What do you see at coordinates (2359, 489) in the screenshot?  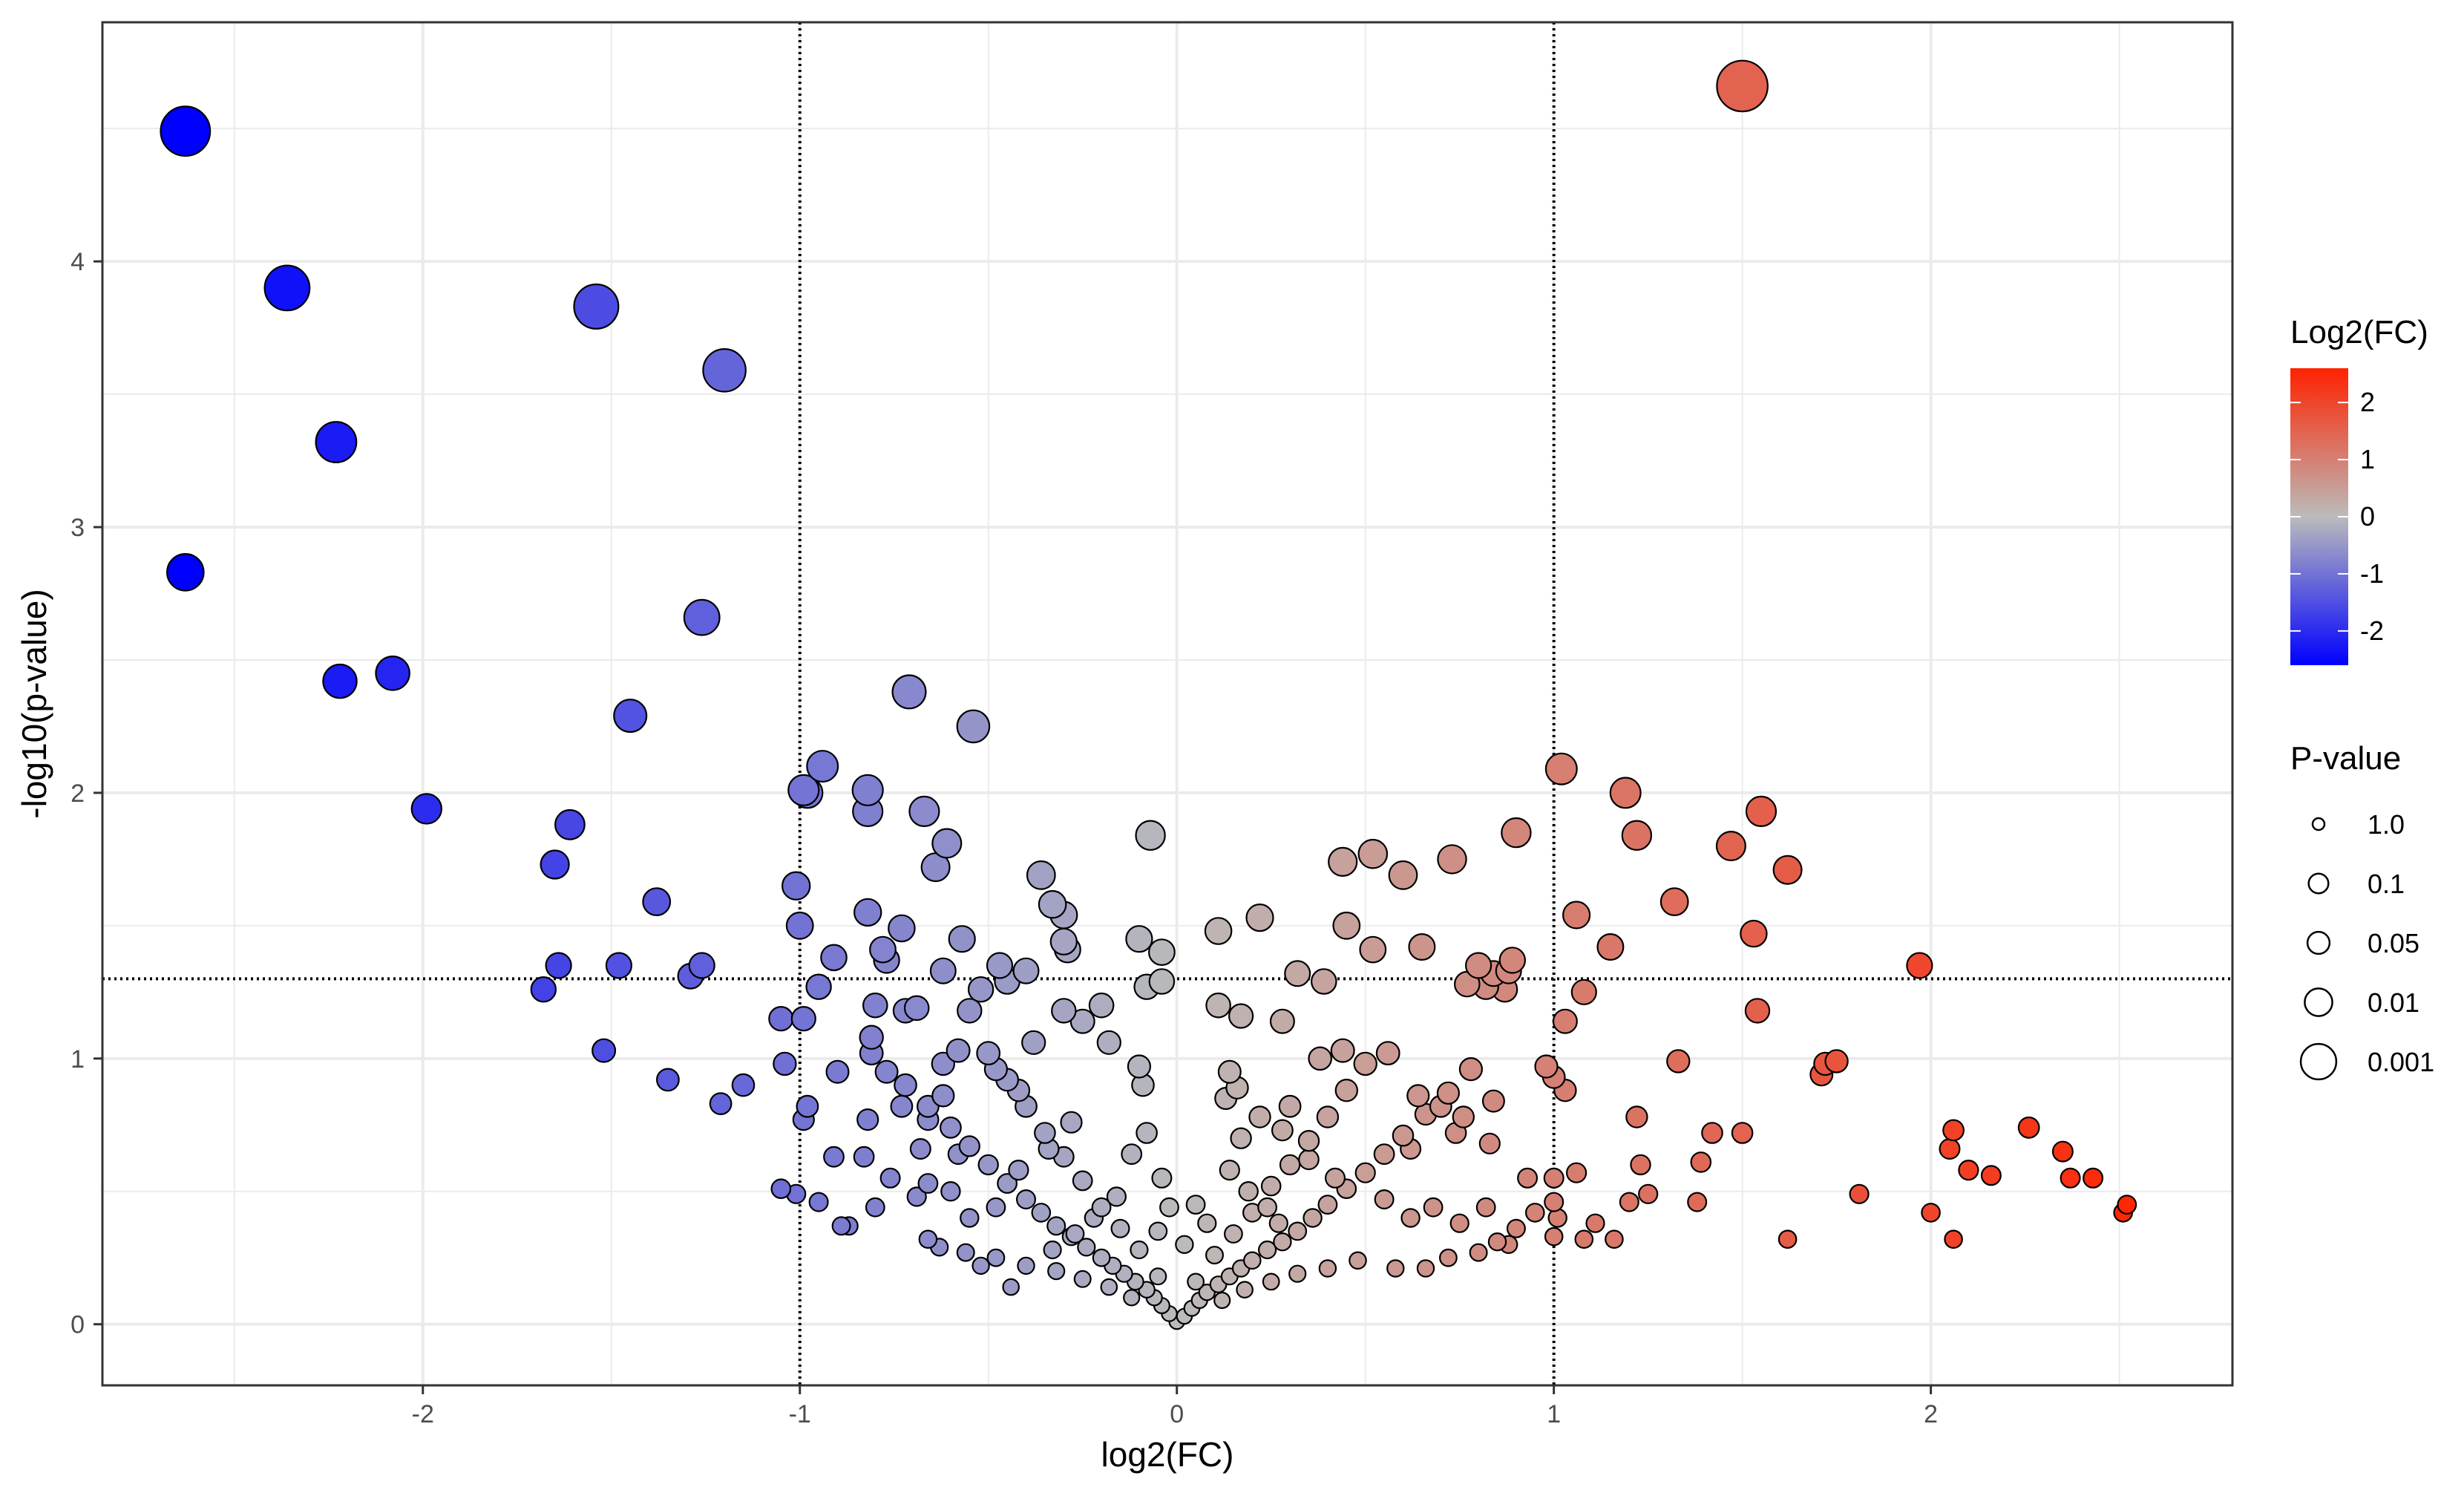 I see `color-legend: Log2(FC) 2 1 0 -1 -2` at bounding box center [2359, 489].